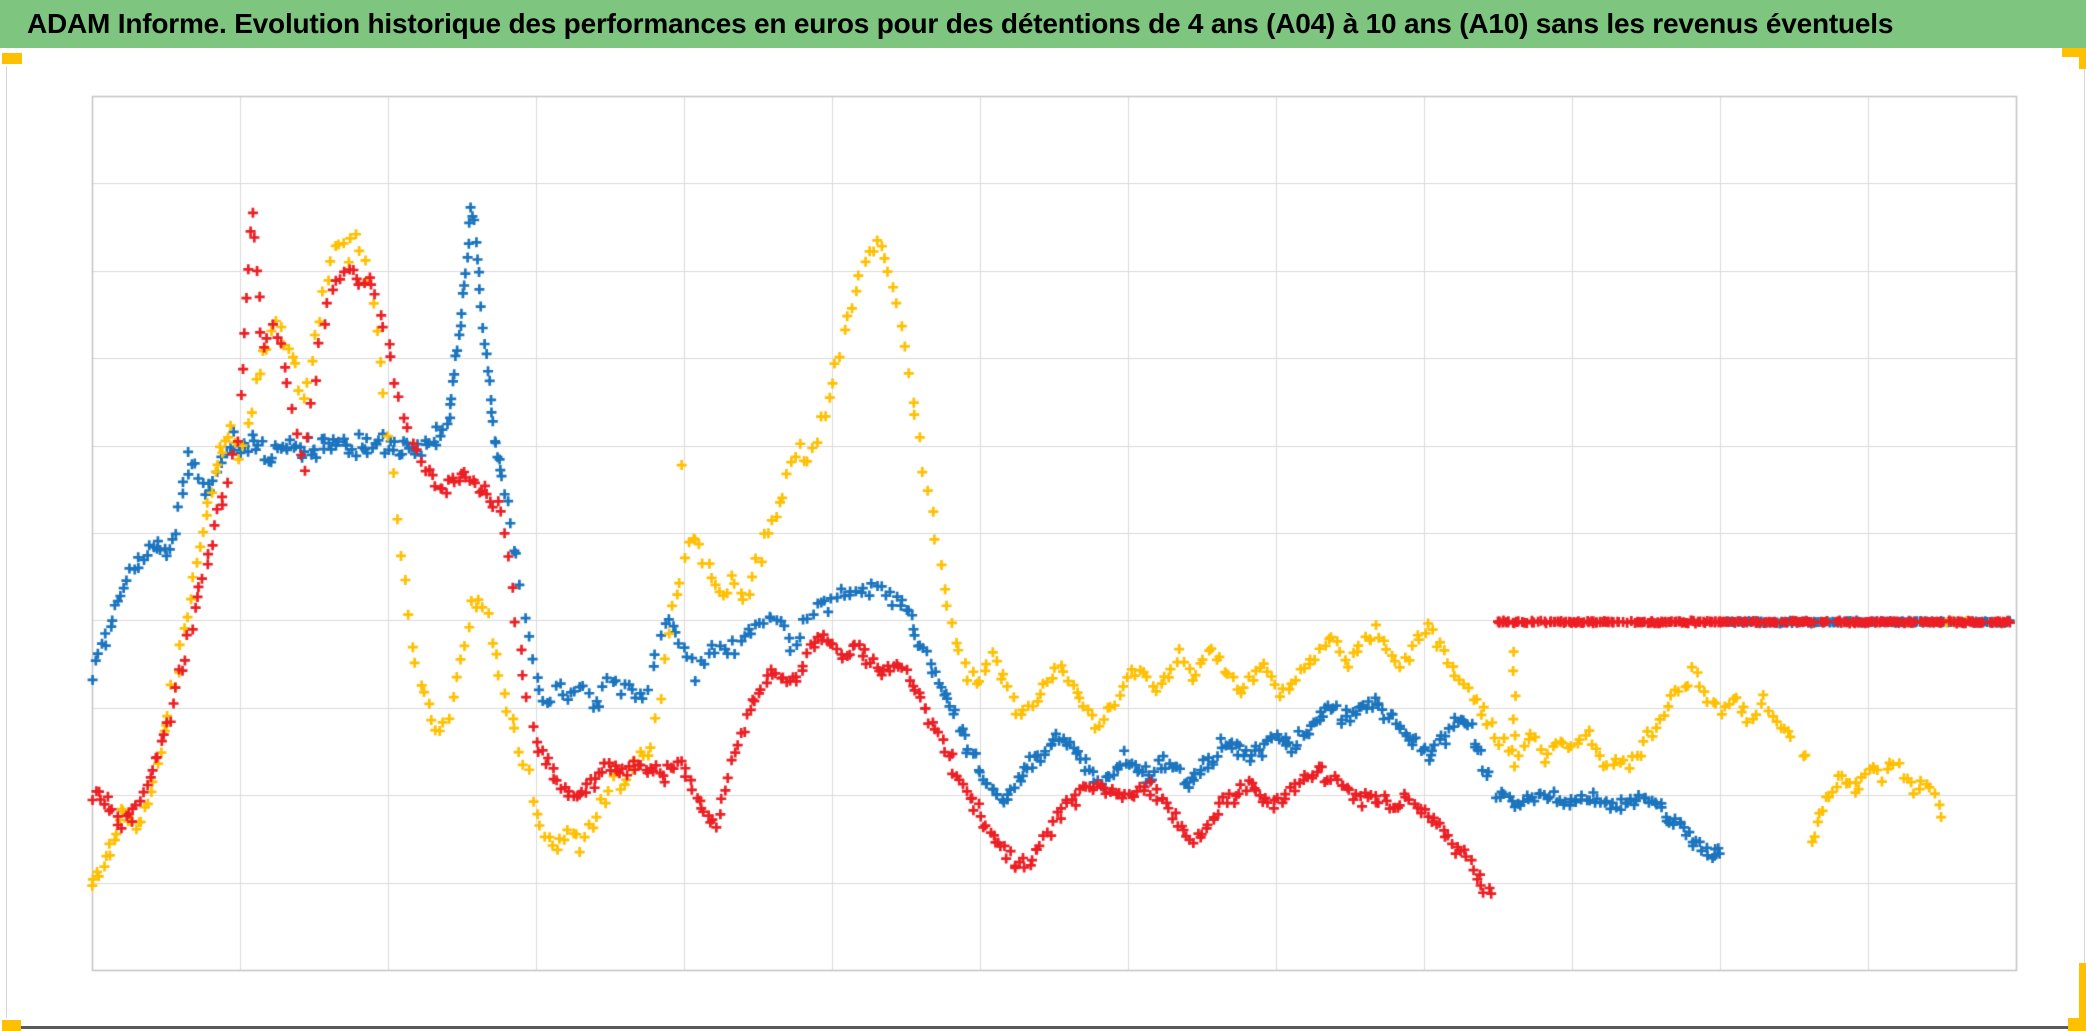 The height and width of the screenshot is (1031, 2086). Describe the element at coordinates (2084, 543) in the screenshot. I see `right-edge-line` at that location.